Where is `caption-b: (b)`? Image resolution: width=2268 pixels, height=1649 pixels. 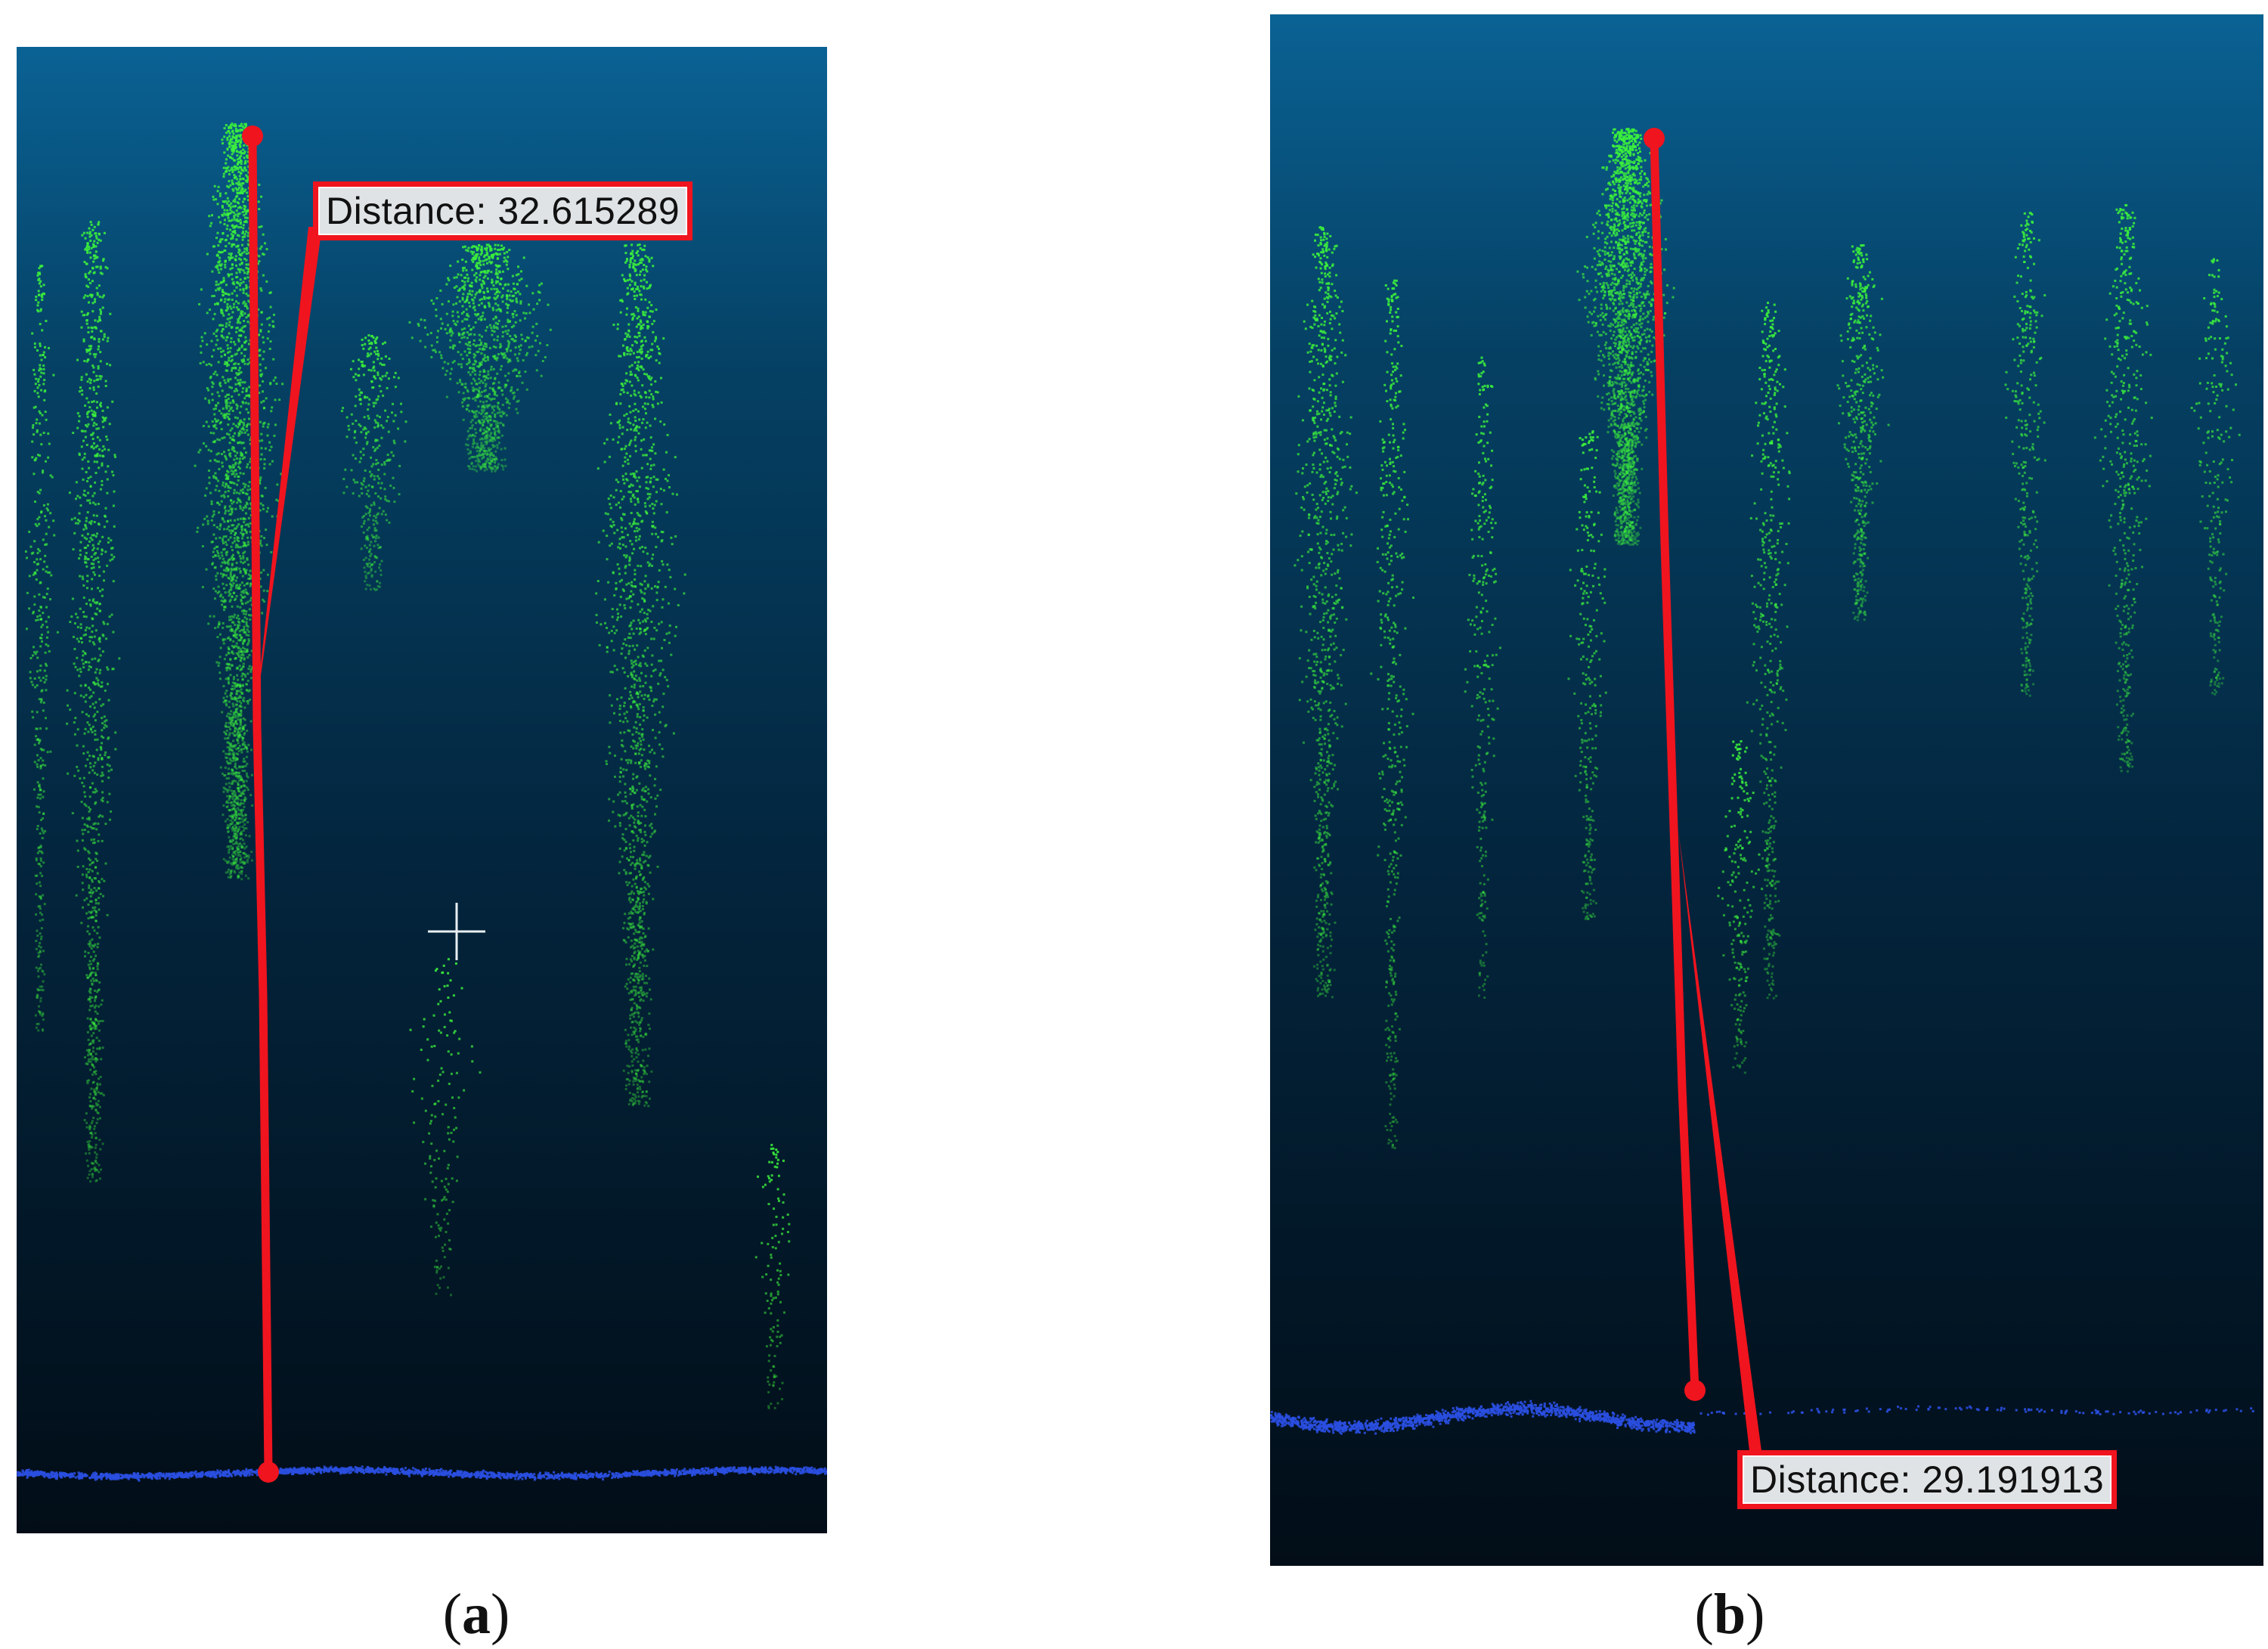 caption-b: (b) is located at coordinates (1729, 1614).